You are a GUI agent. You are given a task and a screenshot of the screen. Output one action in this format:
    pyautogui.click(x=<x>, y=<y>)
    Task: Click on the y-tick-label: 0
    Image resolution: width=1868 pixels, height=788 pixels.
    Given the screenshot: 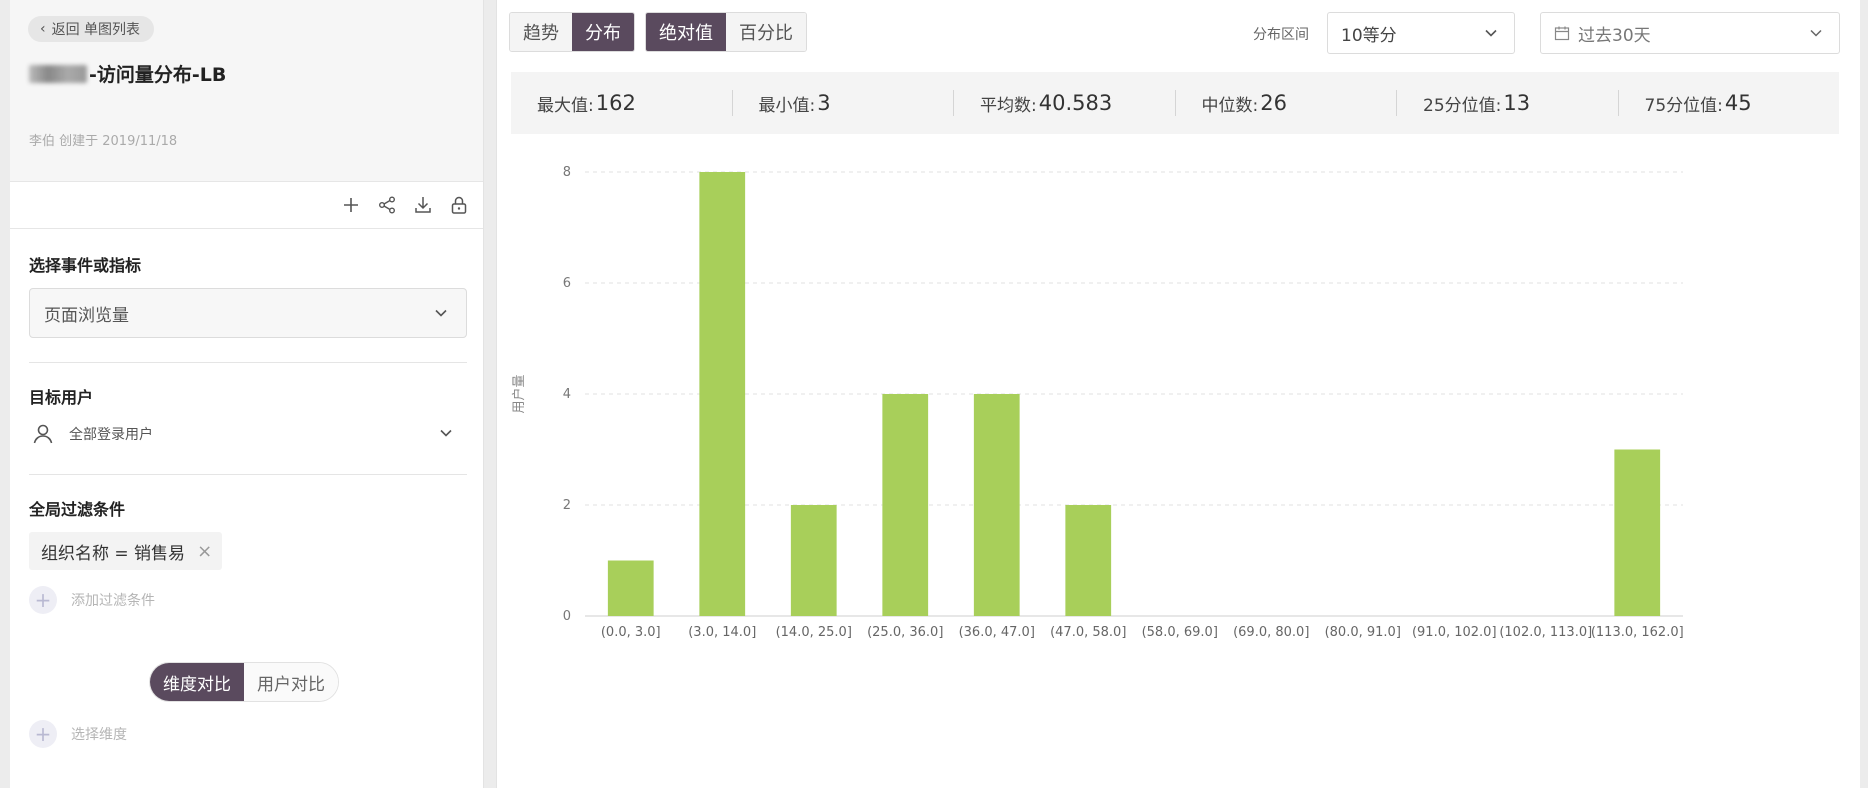 What is the action you would take?
    pyautogui.click(x=567, y=616)
    